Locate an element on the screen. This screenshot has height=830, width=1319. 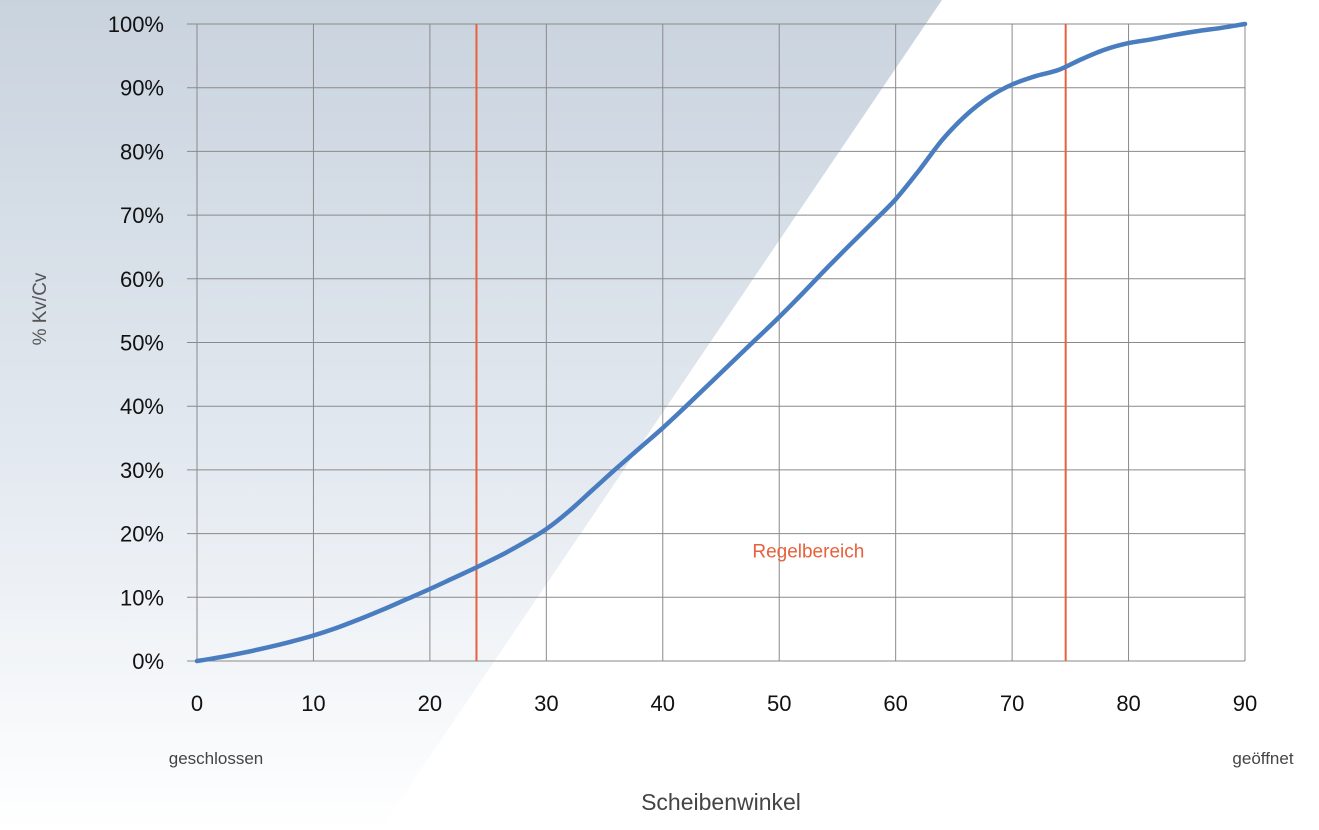
x-tick-label: 50 is located at coordinates (779, 703).